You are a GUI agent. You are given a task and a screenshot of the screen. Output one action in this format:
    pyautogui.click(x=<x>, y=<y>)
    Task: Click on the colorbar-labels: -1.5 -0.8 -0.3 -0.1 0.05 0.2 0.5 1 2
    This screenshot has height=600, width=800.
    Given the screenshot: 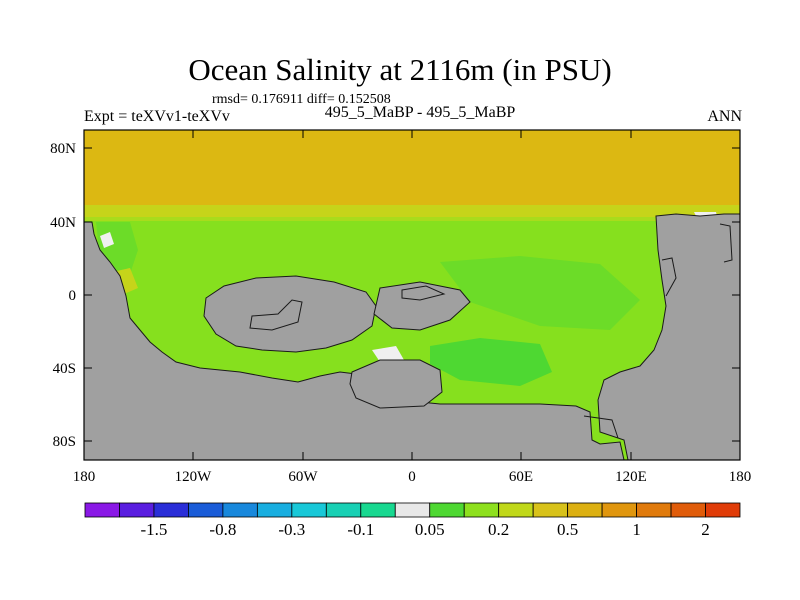 What is the action you would take?
    pyautogui.click(x=424, y=529)
    